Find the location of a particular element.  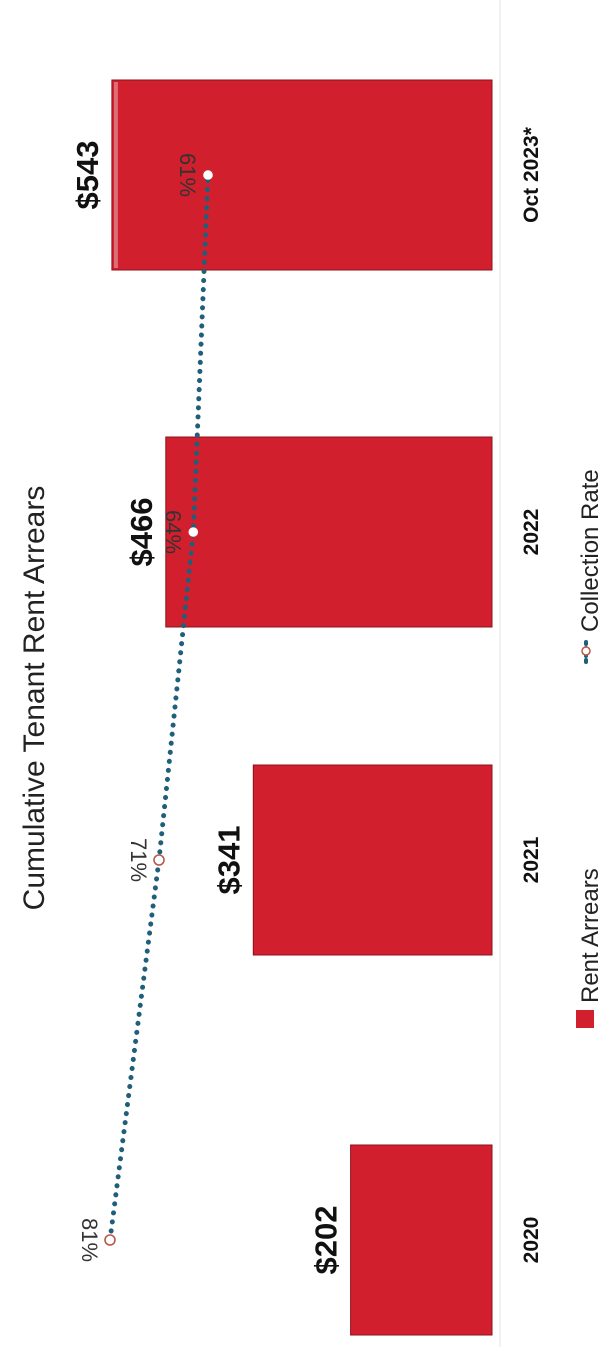

bar-value-label-0: $202 is located at coordinates (326, 1240).